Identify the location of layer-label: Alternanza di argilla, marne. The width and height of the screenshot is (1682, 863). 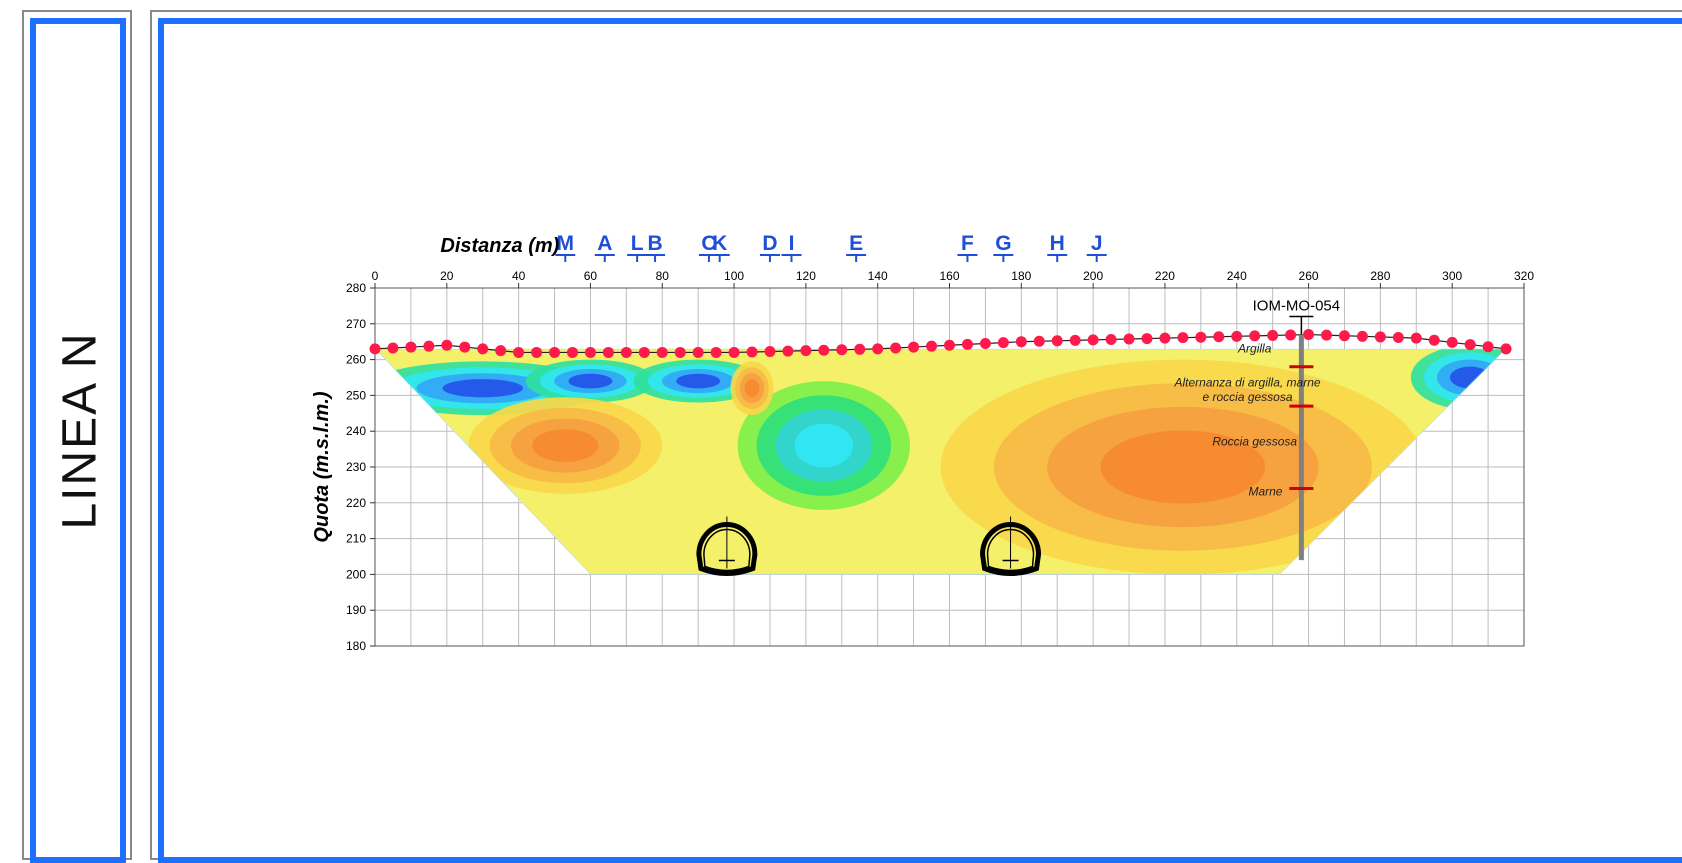
(1246, 382).